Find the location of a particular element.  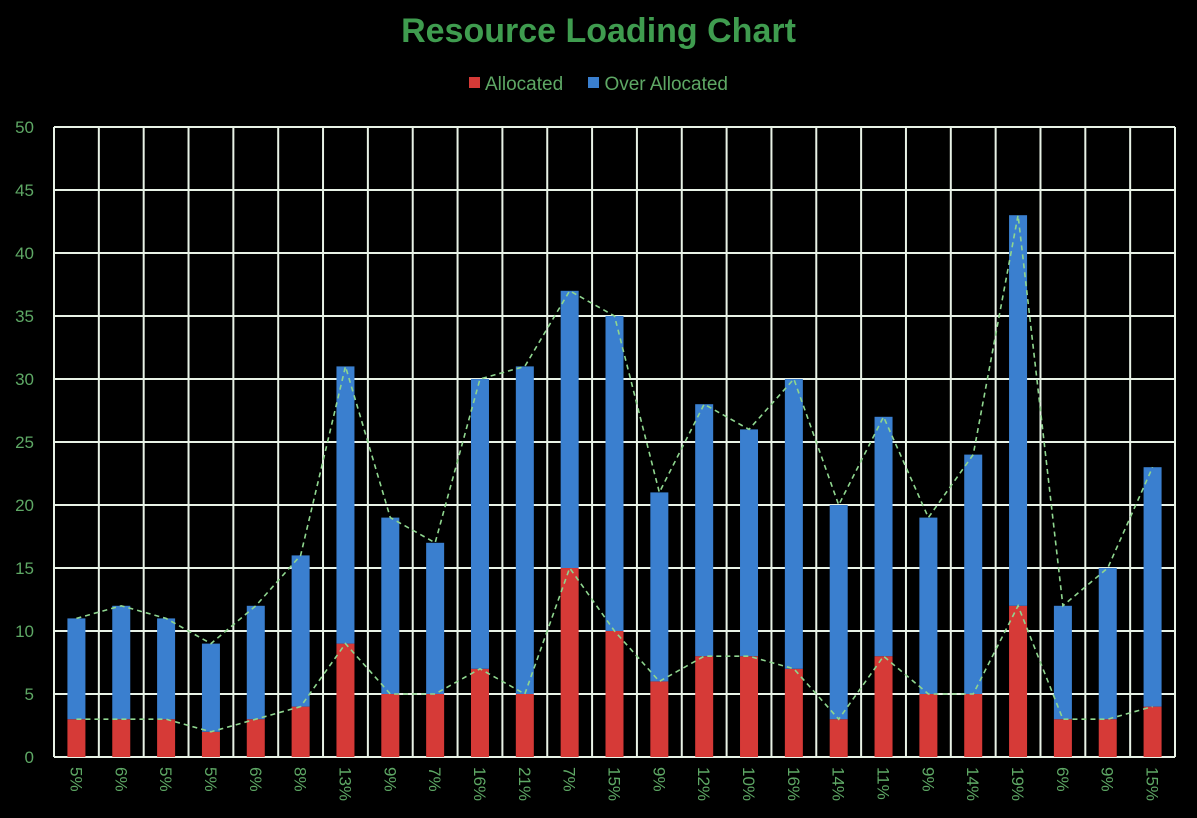

x-tick-label: 21% is located at coordinates (524, 784).